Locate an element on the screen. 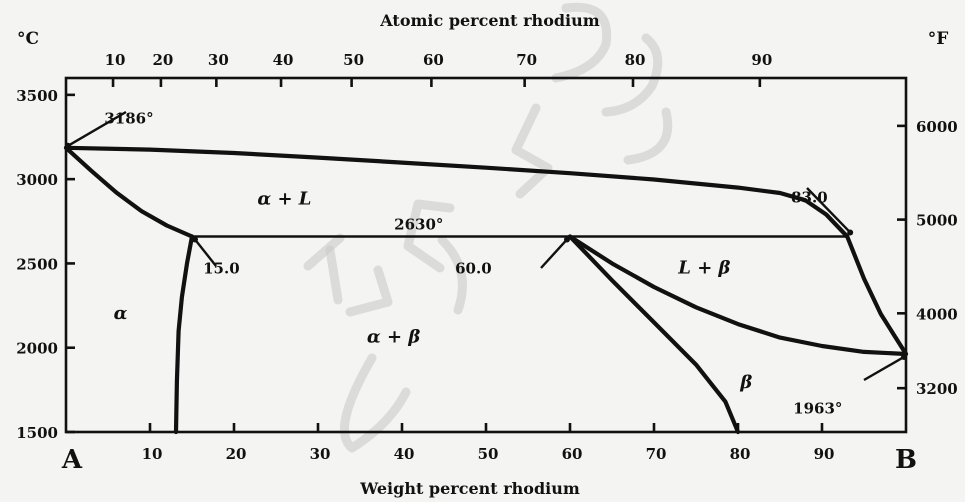 The image size is (965, 502). annotation-0: 3186° is located at coordinates (128, 119).